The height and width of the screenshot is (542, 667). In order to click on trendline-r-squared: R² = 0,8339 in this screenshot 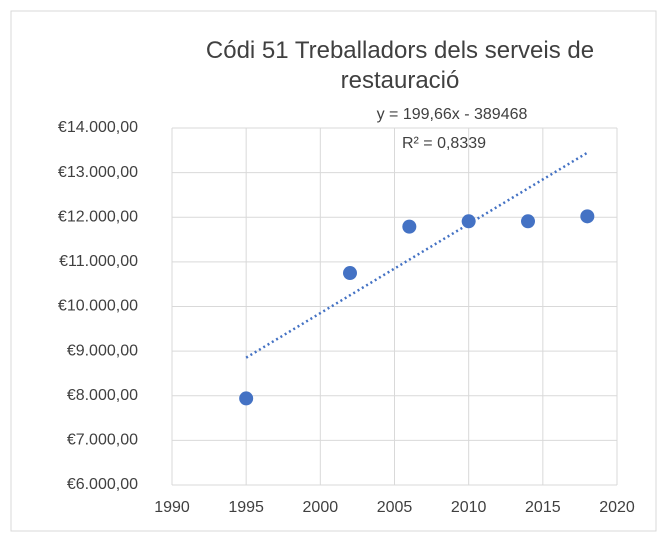, I will do `click(444, 143)`.